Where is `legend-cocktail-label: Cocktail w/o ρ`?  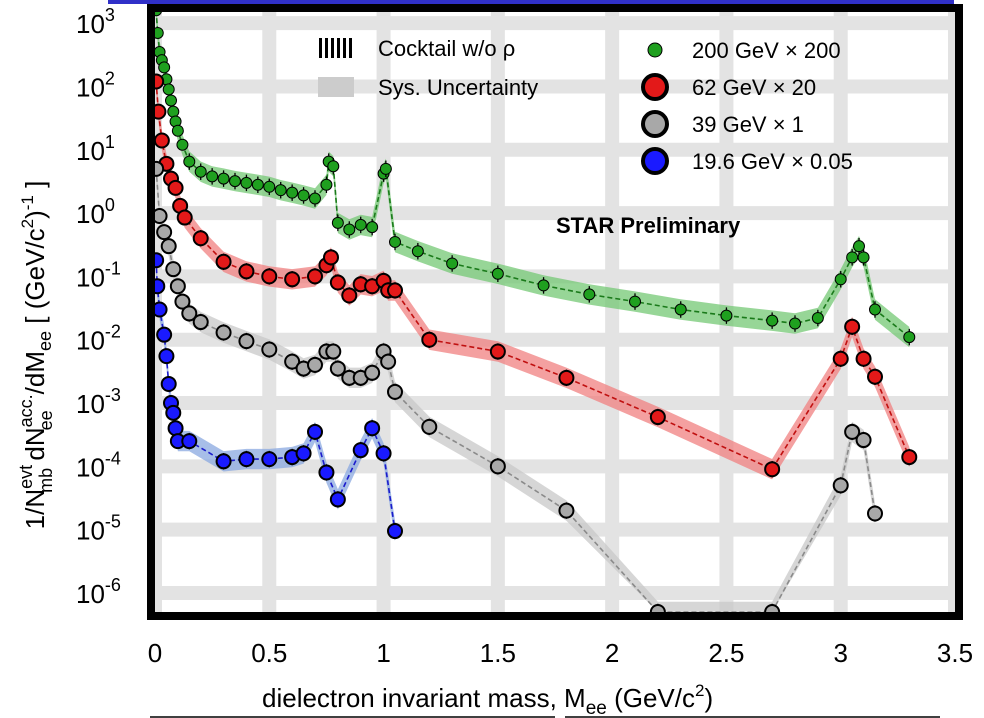 legend-cocktail-label: Cocktail w/o ρ is located at coordinates (446, 48).